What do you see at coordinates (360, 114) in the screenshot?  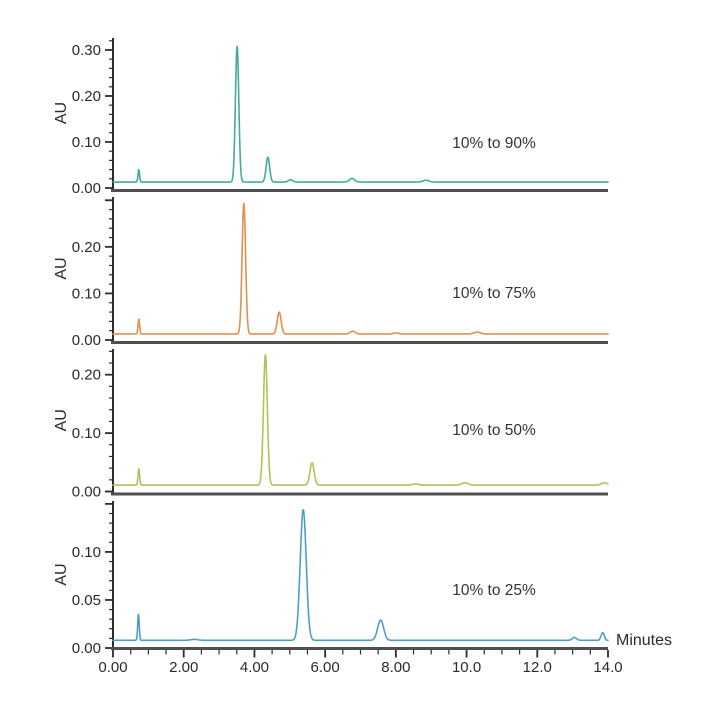 I see `panel-1-trace` at bounding box center [360, 114].